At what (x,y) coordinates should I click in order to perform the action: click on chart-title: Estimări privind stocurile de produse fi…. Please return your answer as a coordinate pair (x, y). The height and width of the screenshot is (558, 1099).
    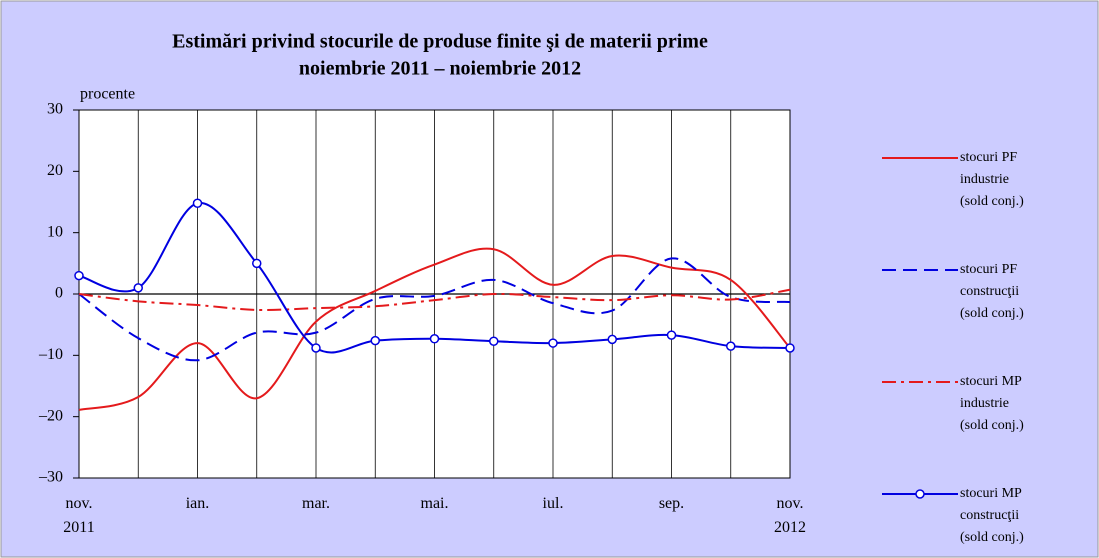
    Looking at the image, I should click on (440, 42).